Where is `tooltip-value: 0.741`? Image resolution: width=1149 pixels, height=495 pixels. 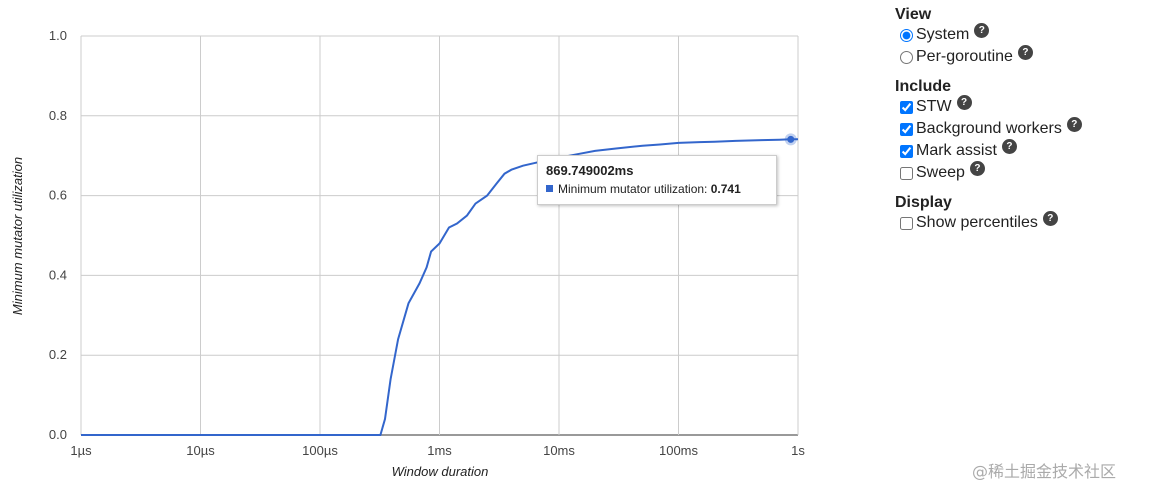 tooltip-value: 0.741 is located at coordinates (725, 189).